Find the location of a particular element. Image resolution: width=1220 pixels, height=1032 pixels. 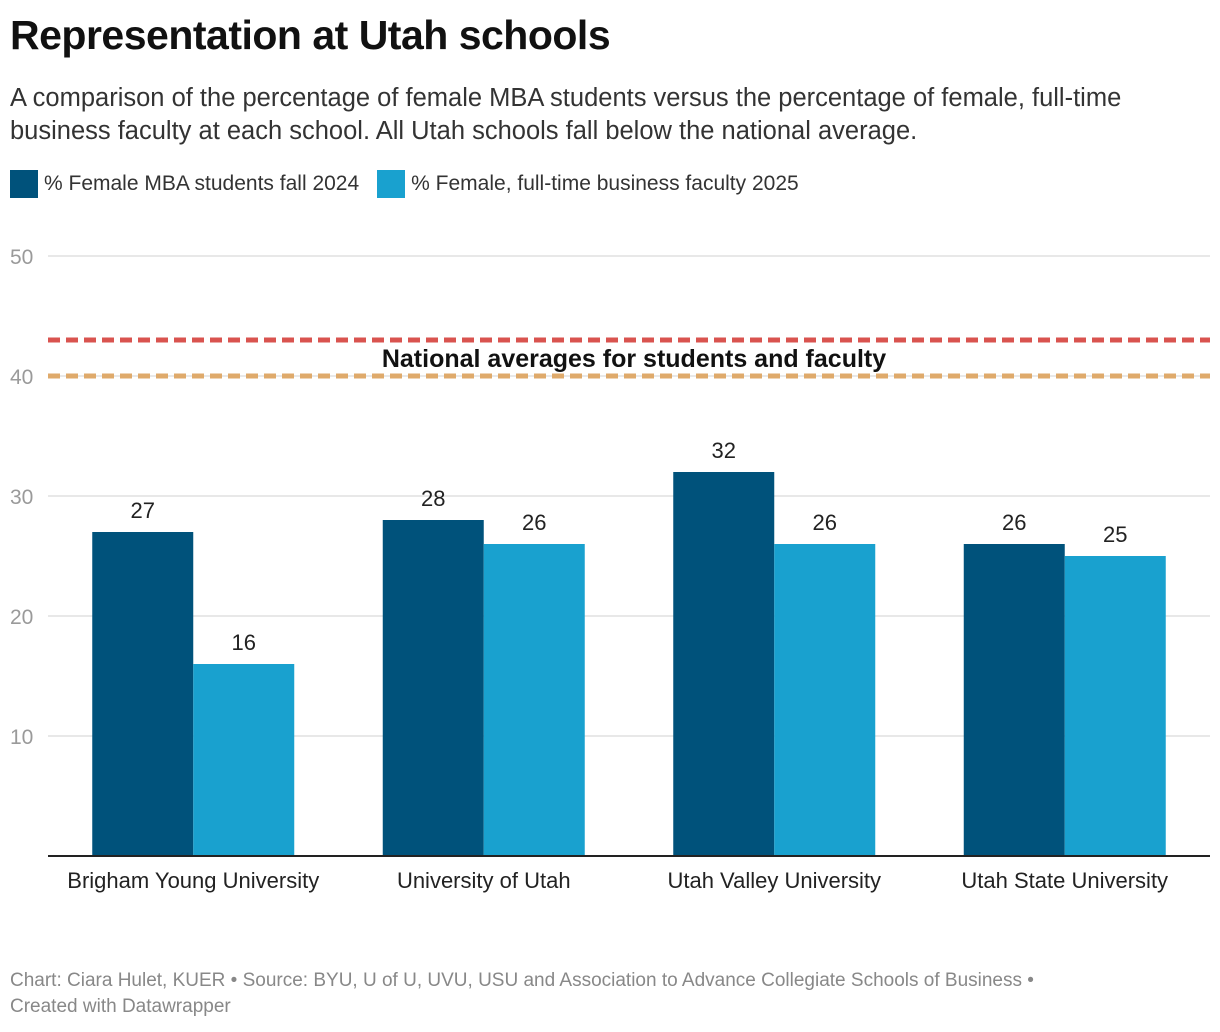

y-tick-label-50: 50 is located at coordinates (21, 257).